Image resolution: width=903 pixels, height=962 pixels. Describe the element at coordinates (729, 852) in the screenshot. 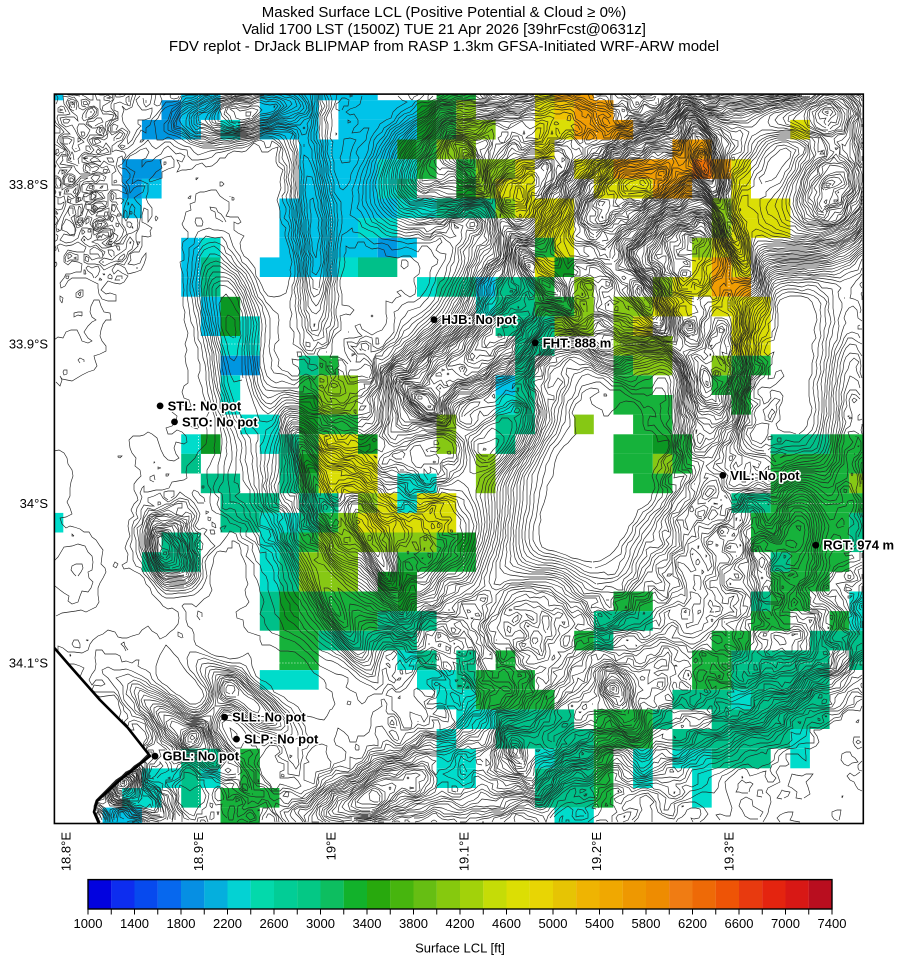

I see `svg-text: 19.3°E` at that location.